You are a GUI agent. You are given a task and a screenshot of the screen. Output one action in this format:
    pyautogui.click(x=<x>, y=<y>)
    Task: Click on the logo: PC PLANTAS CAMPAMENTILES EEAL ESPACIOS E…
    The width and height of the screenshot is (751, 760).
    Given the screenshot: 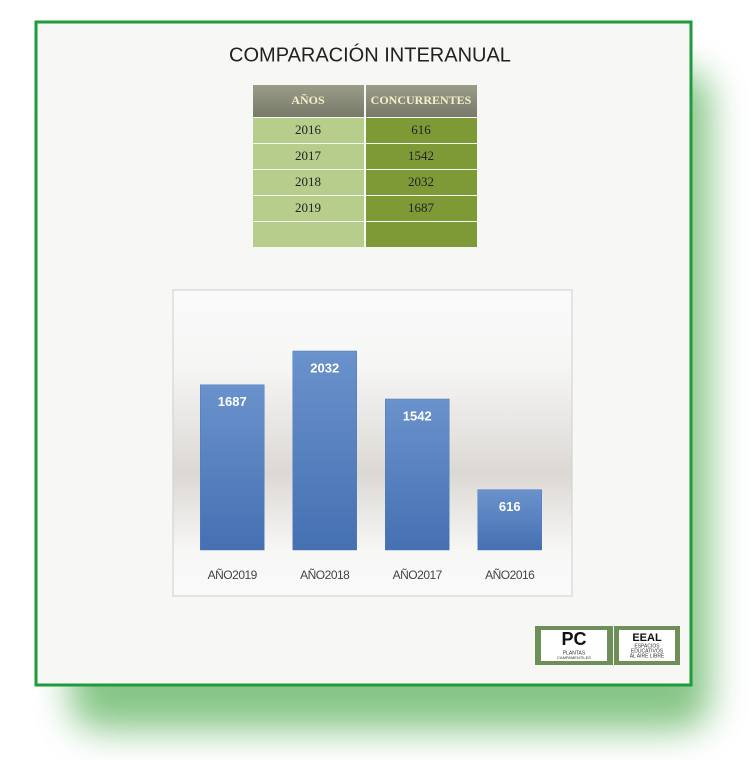 What is the action you would take?
    pyautogui.click(x=607, y=645)
    